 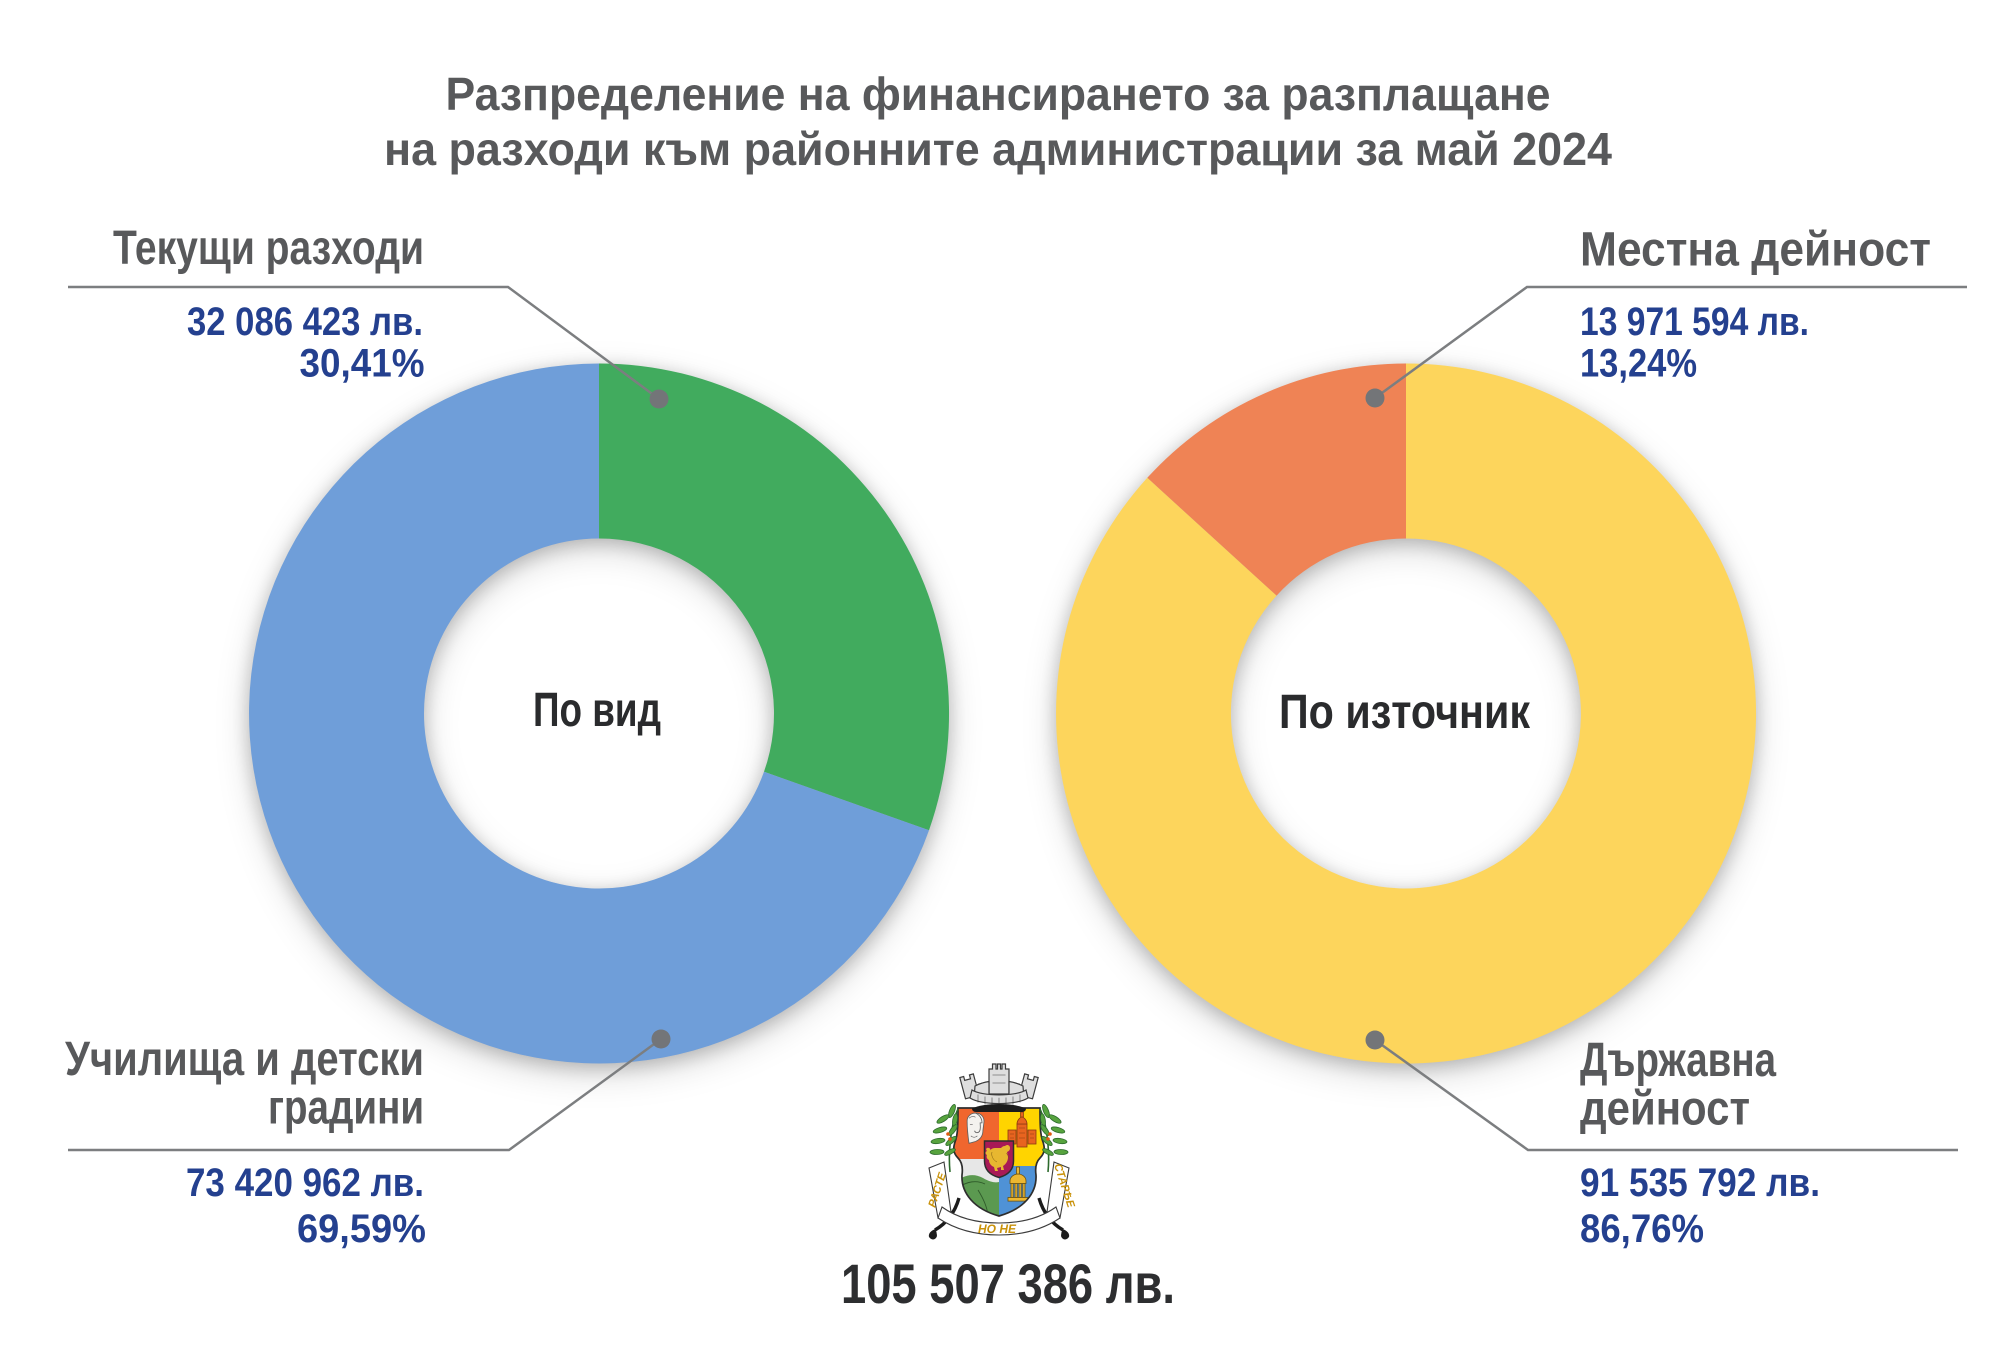 I want to click on svg-text: Държавна, so click(x=1678, y=1060).